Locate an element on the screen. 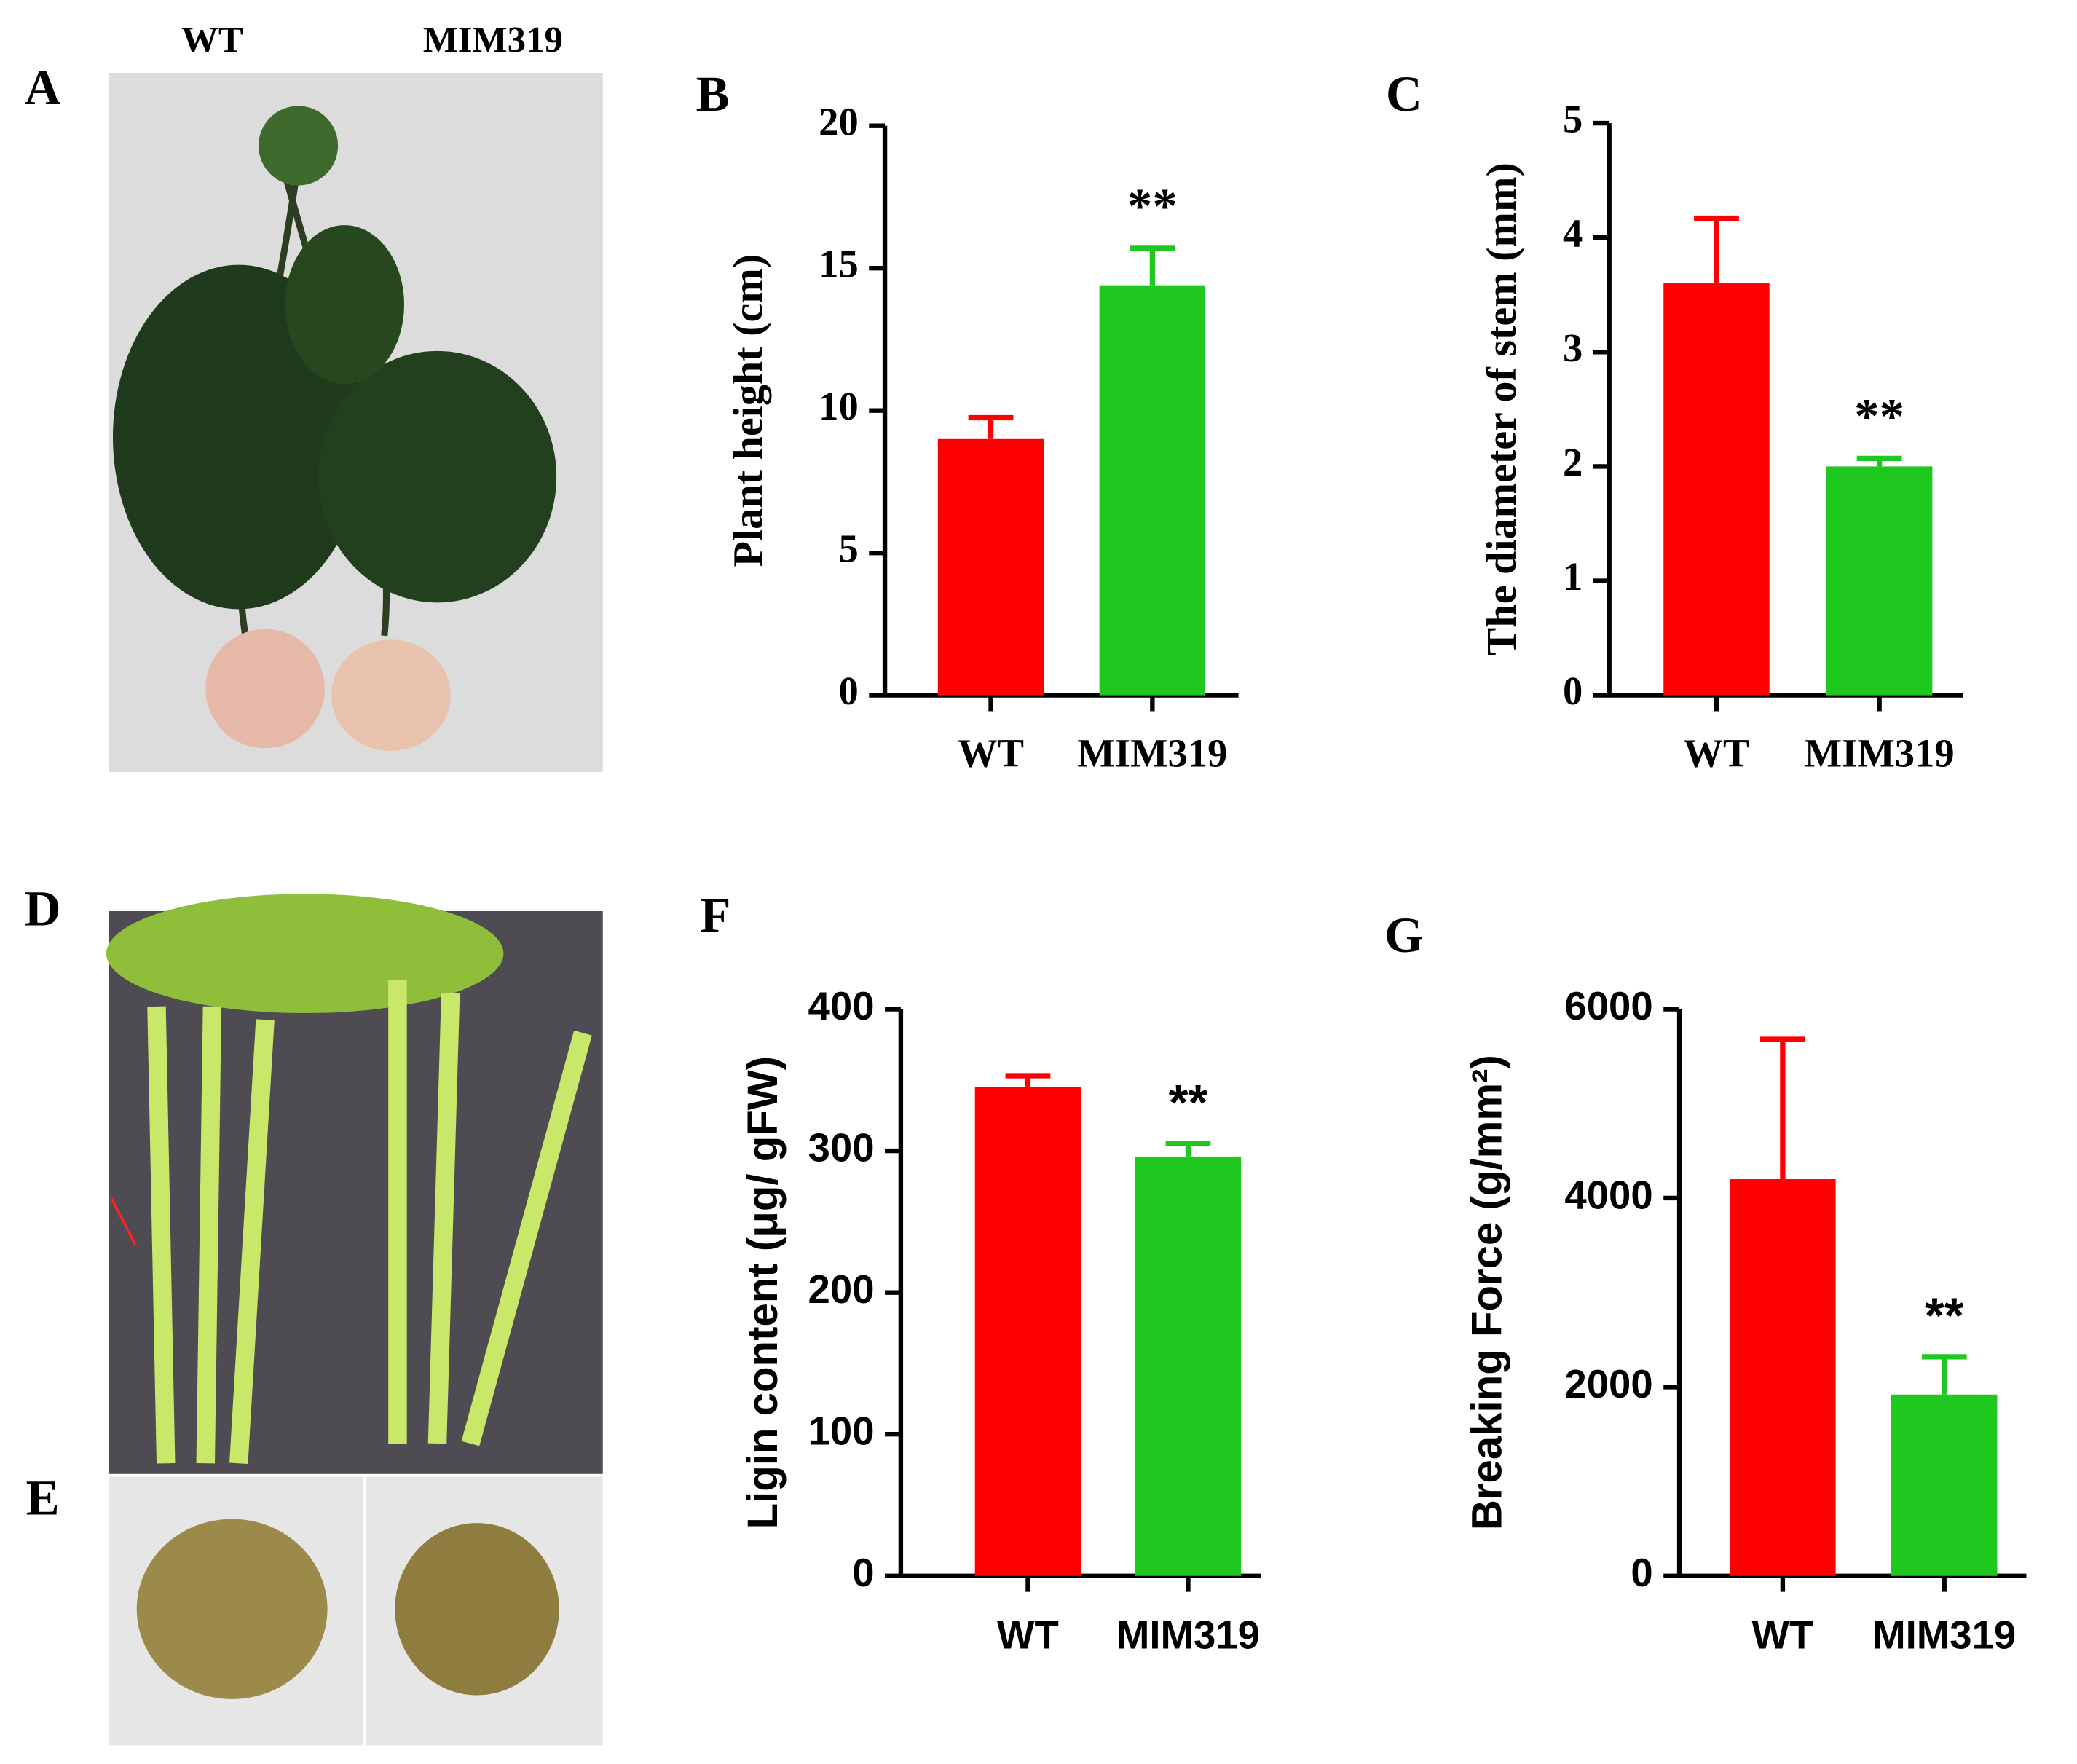 The height and width of the screenshot is (1764, 2077). photo-stems is located at coordinates (354, 1184).